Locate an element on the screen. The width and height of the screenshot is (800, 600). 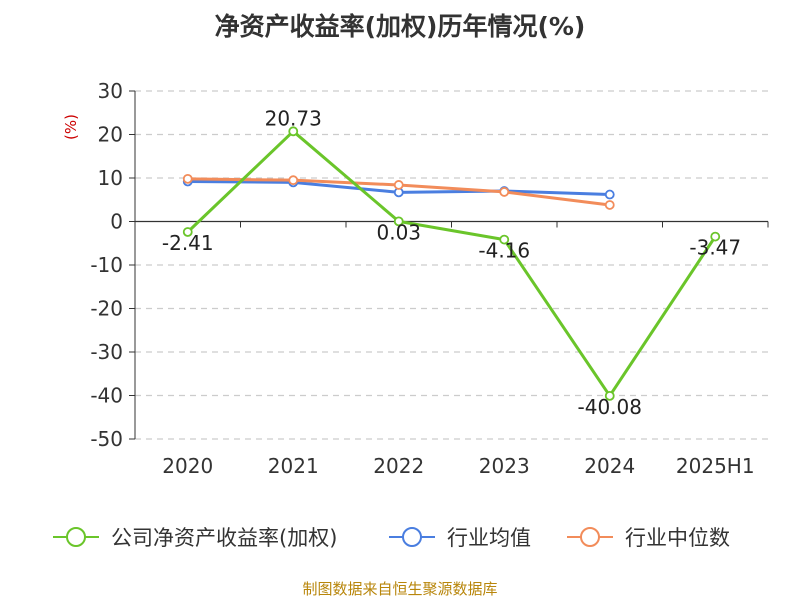
data-label: -4.16 is located at coordinates (504, 251).